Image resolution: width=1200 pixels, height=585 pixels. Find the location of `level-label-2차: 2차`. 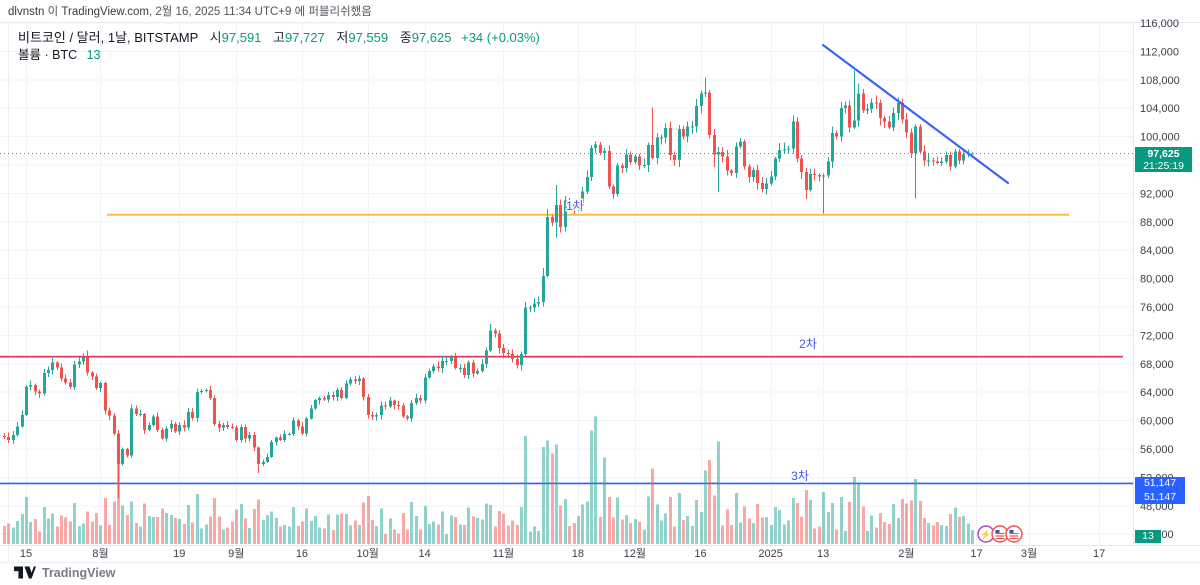

level-label-2차: 2차 is located at coordinates (808, 344).